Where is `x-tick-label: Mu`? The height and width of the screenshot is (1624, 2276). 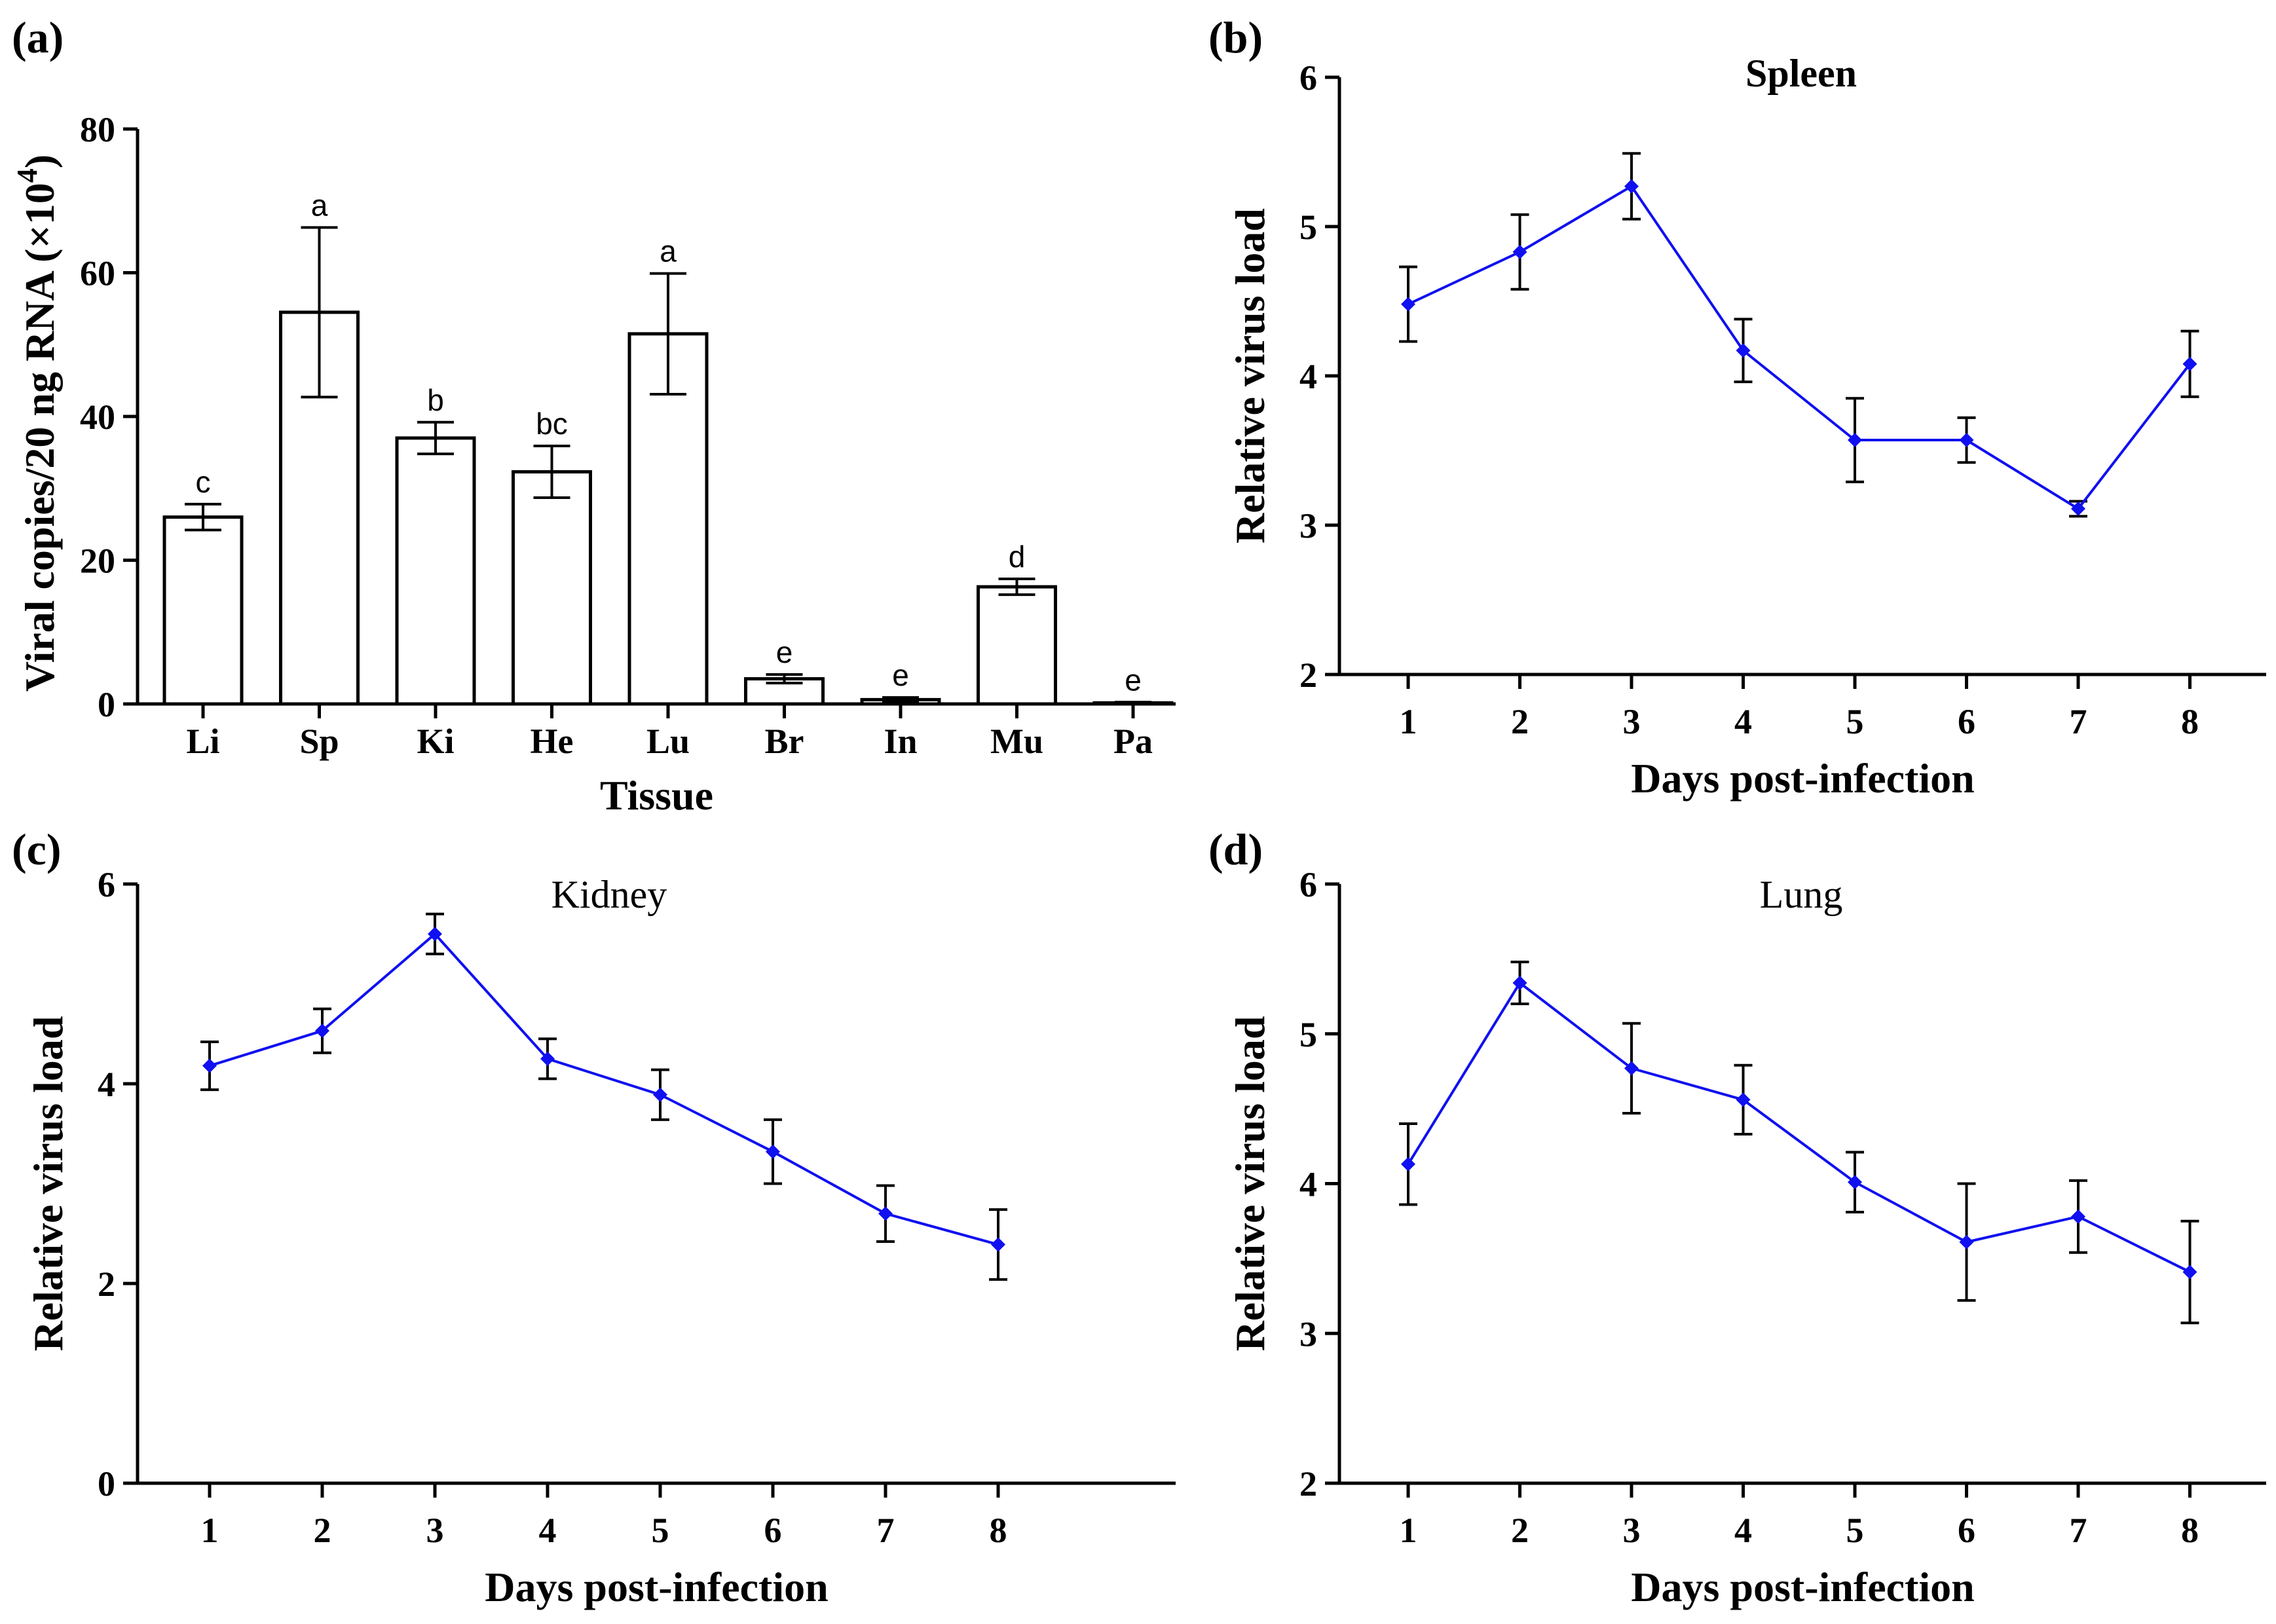 x-tick-label: Mu is located at coordinates (1016, 741).